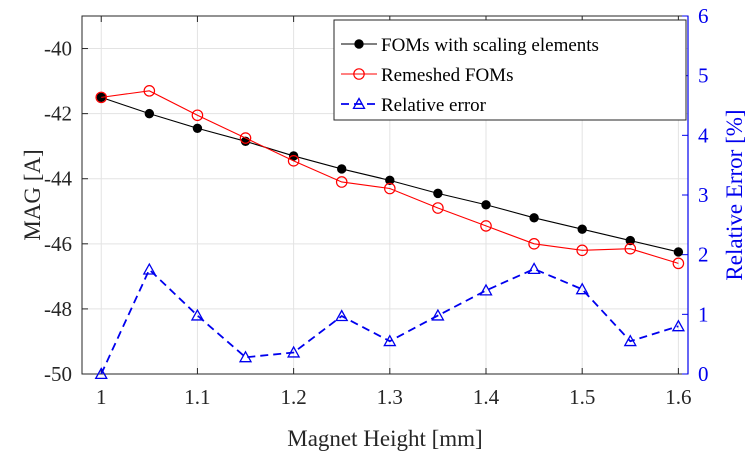  I want to click on x-axis-title: Magnet Height [mm], so click(384, 438).